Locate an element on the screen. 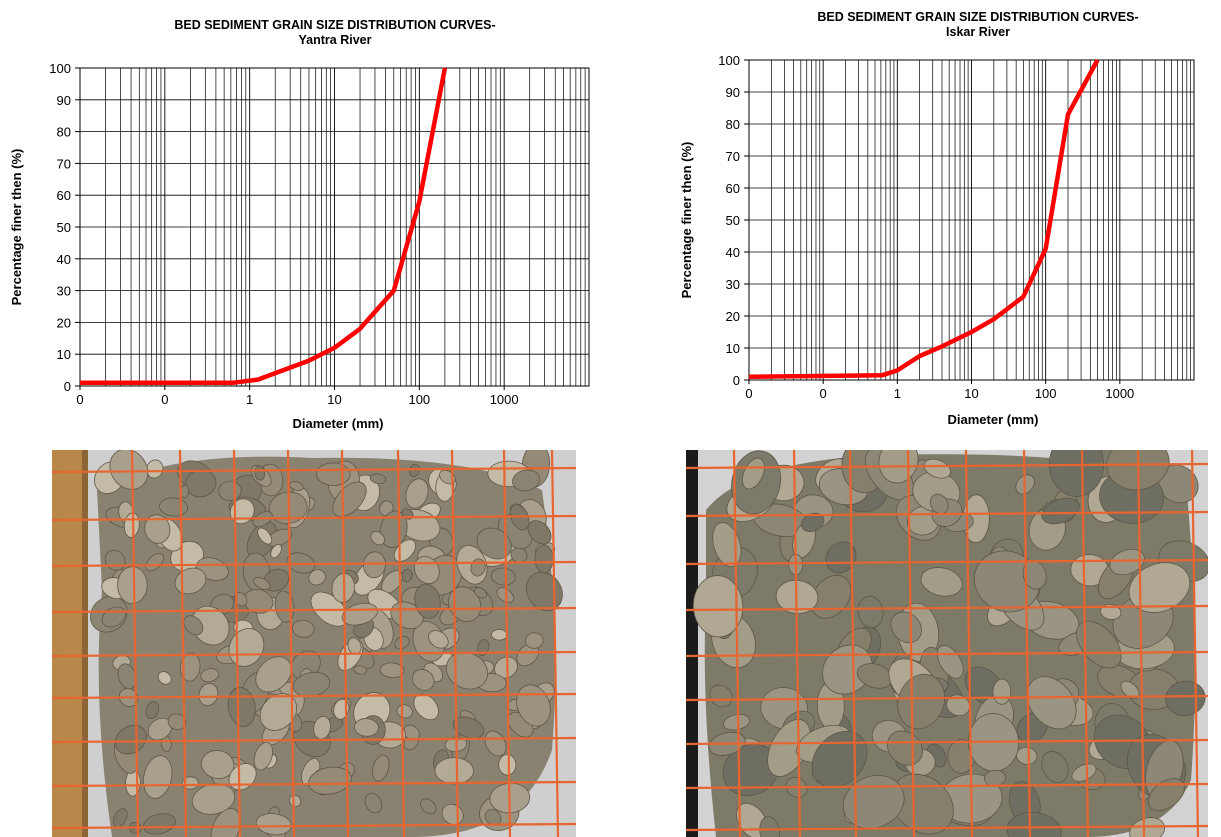  y-tick-label: 70 is located at coordinates (733, 156).